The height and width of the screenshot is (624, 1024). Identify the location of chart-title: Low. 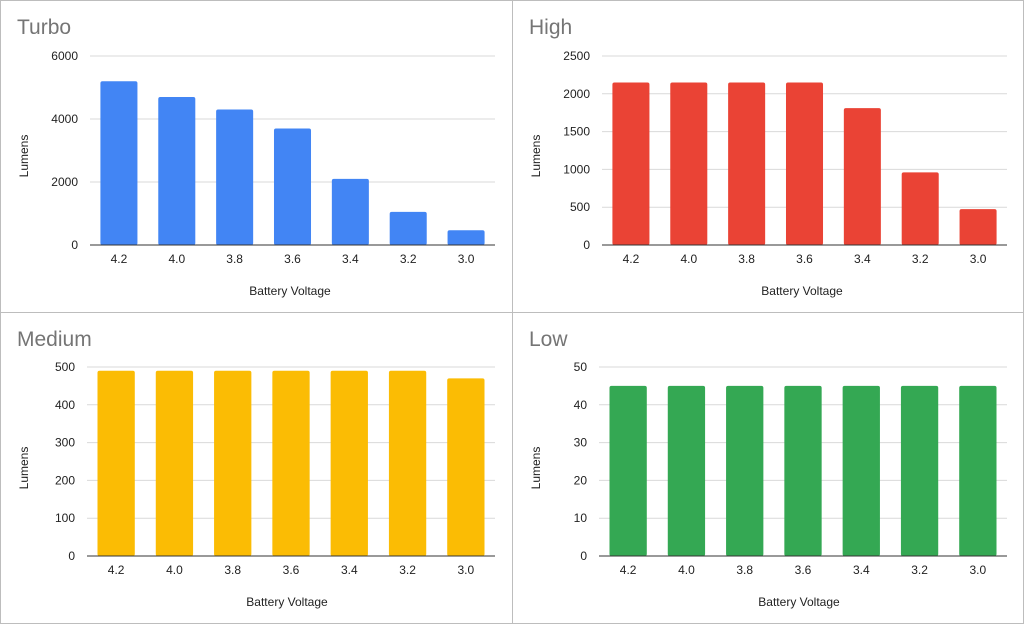
(548, 339).